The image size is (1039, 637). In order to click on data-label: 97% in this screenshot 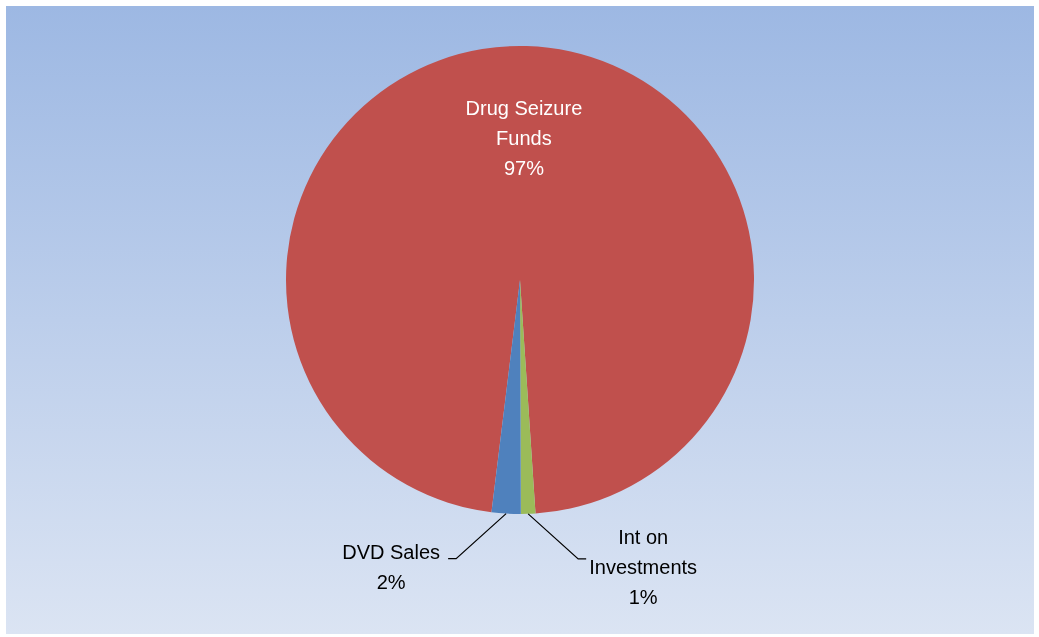, I will do `click(524, 168)`.